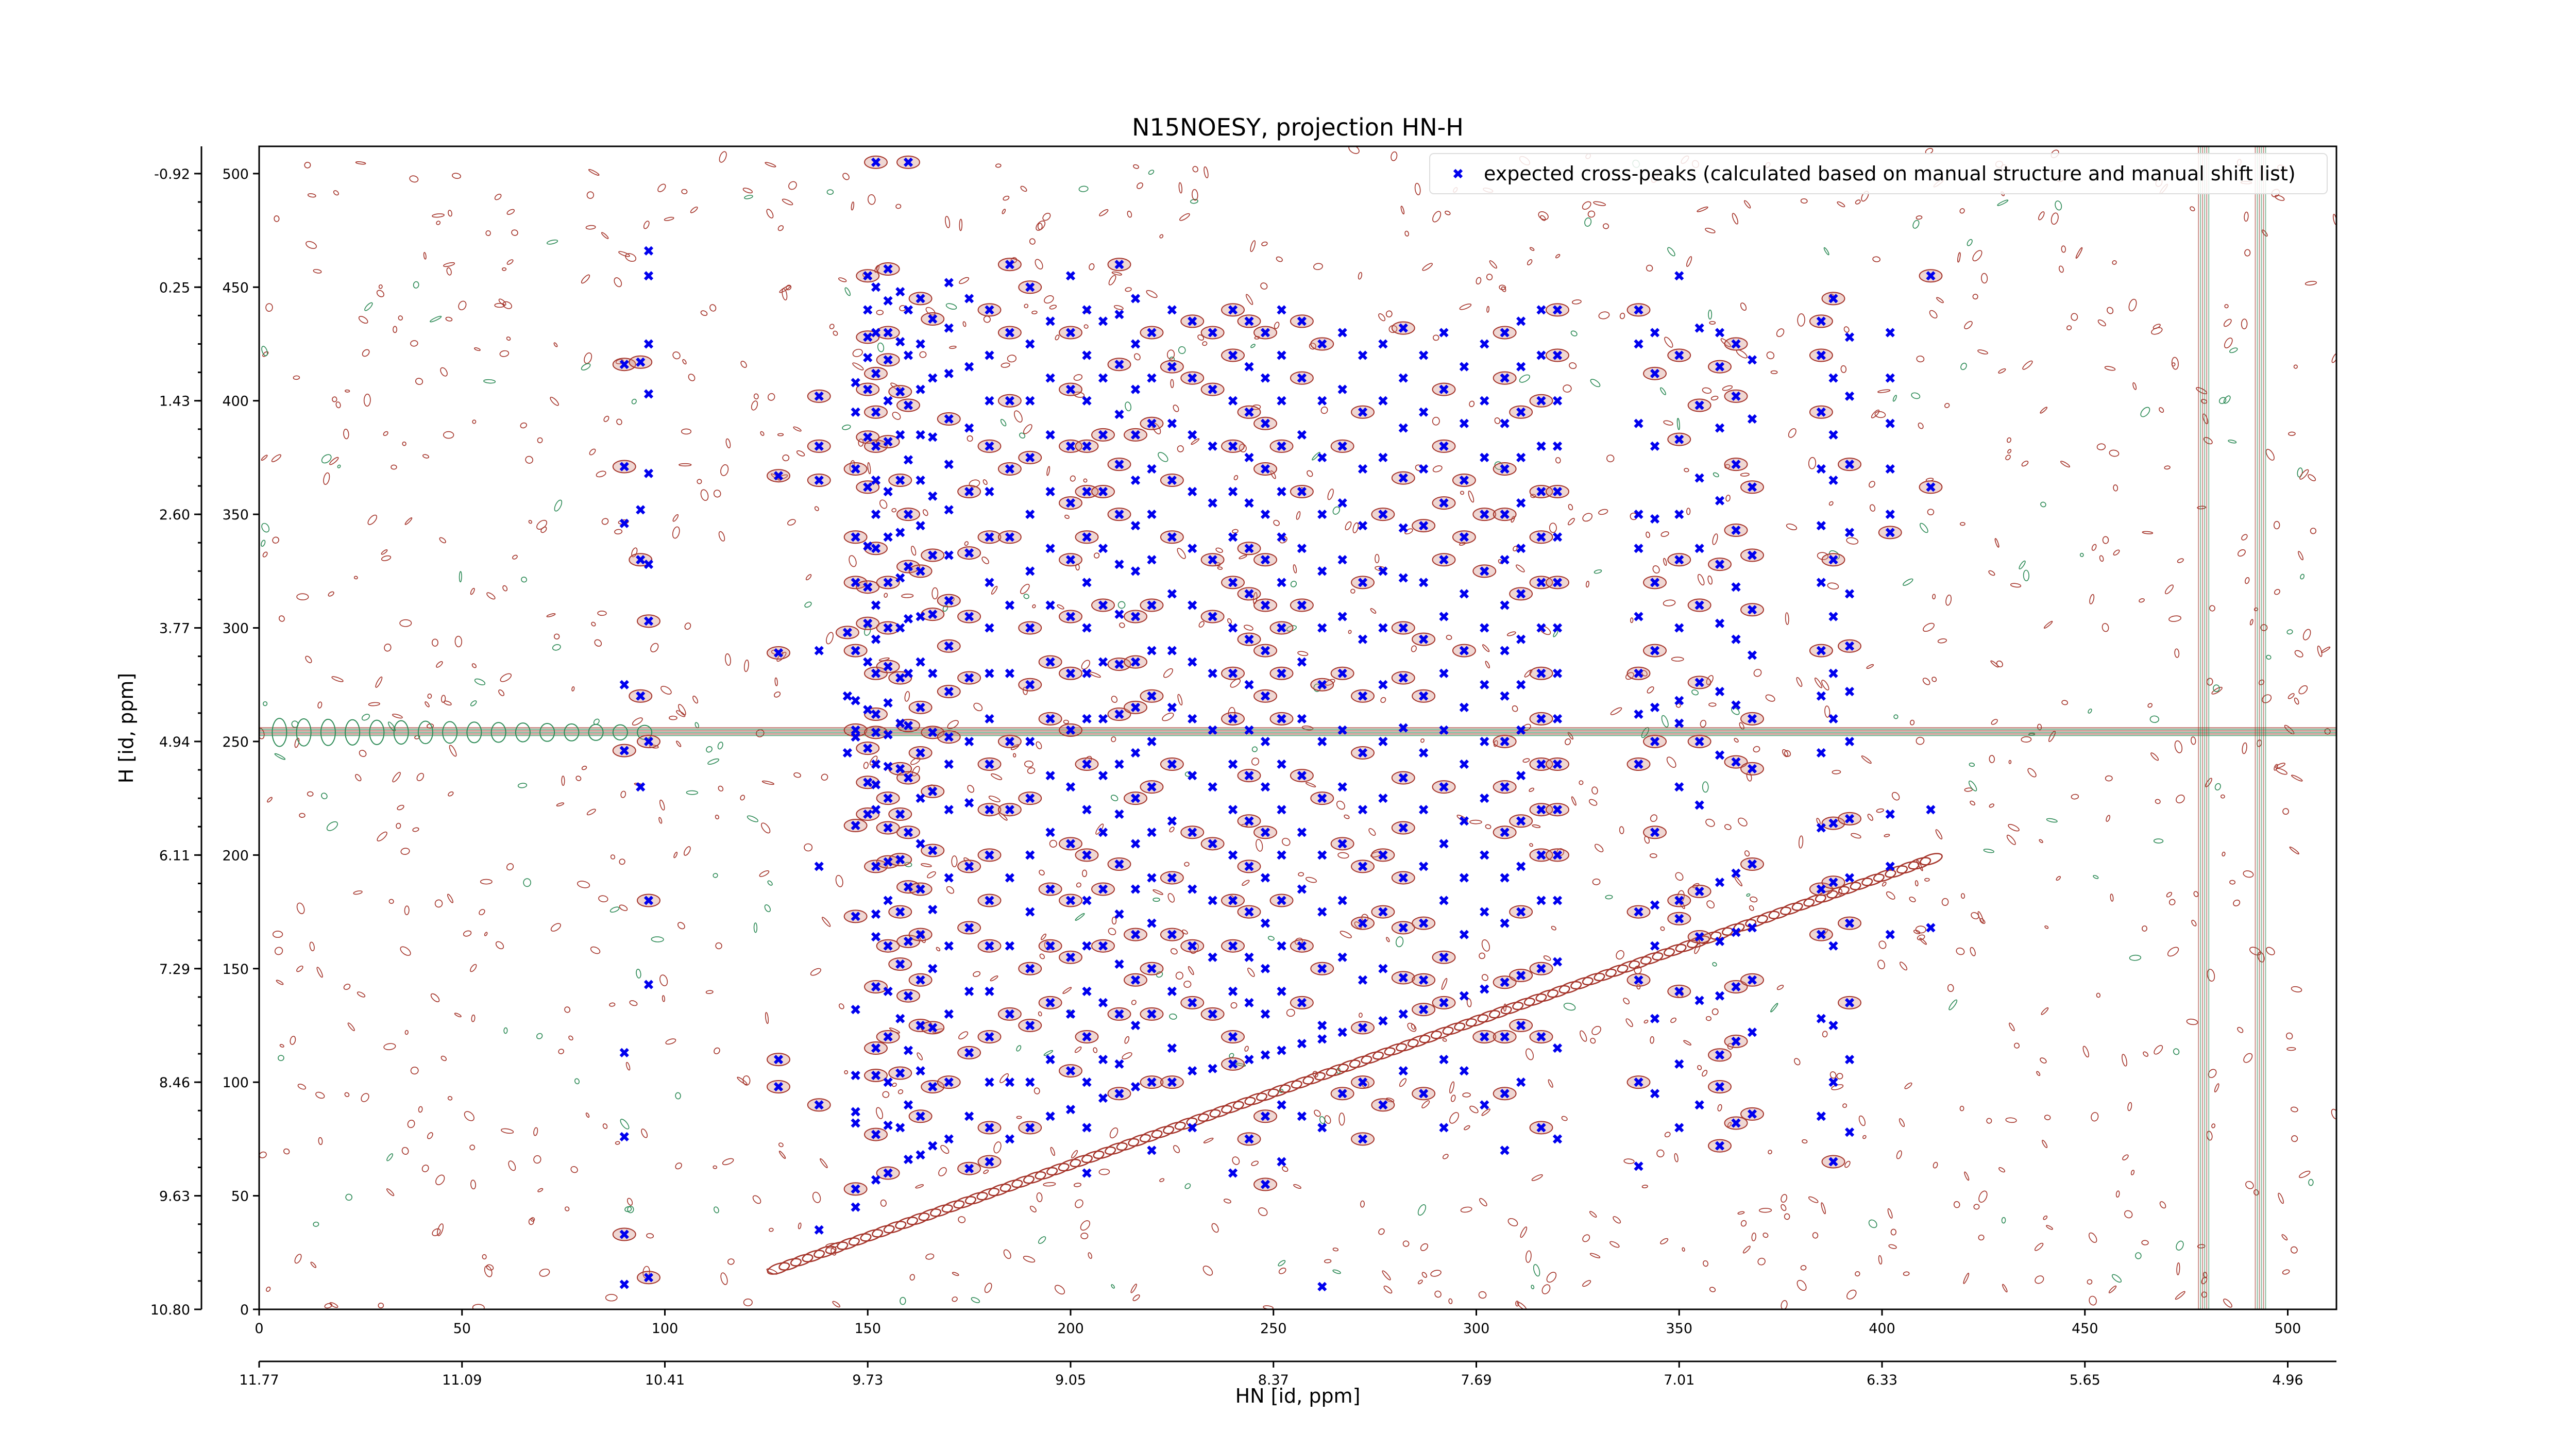 This screenshot has height=1449, width=2576. I want to click on y-ppm-tick-label: 6.11, so click(174, 856).